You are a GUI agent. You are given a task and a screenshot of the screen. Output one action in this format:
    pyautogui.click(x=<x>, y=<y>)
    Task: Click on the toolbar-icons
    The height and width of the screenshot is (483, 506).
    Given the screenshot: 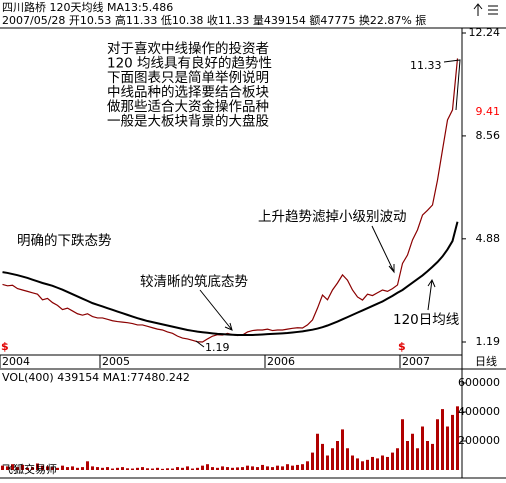 What is the action you would take?
    pyautogui.click(x=485, y=9)
    